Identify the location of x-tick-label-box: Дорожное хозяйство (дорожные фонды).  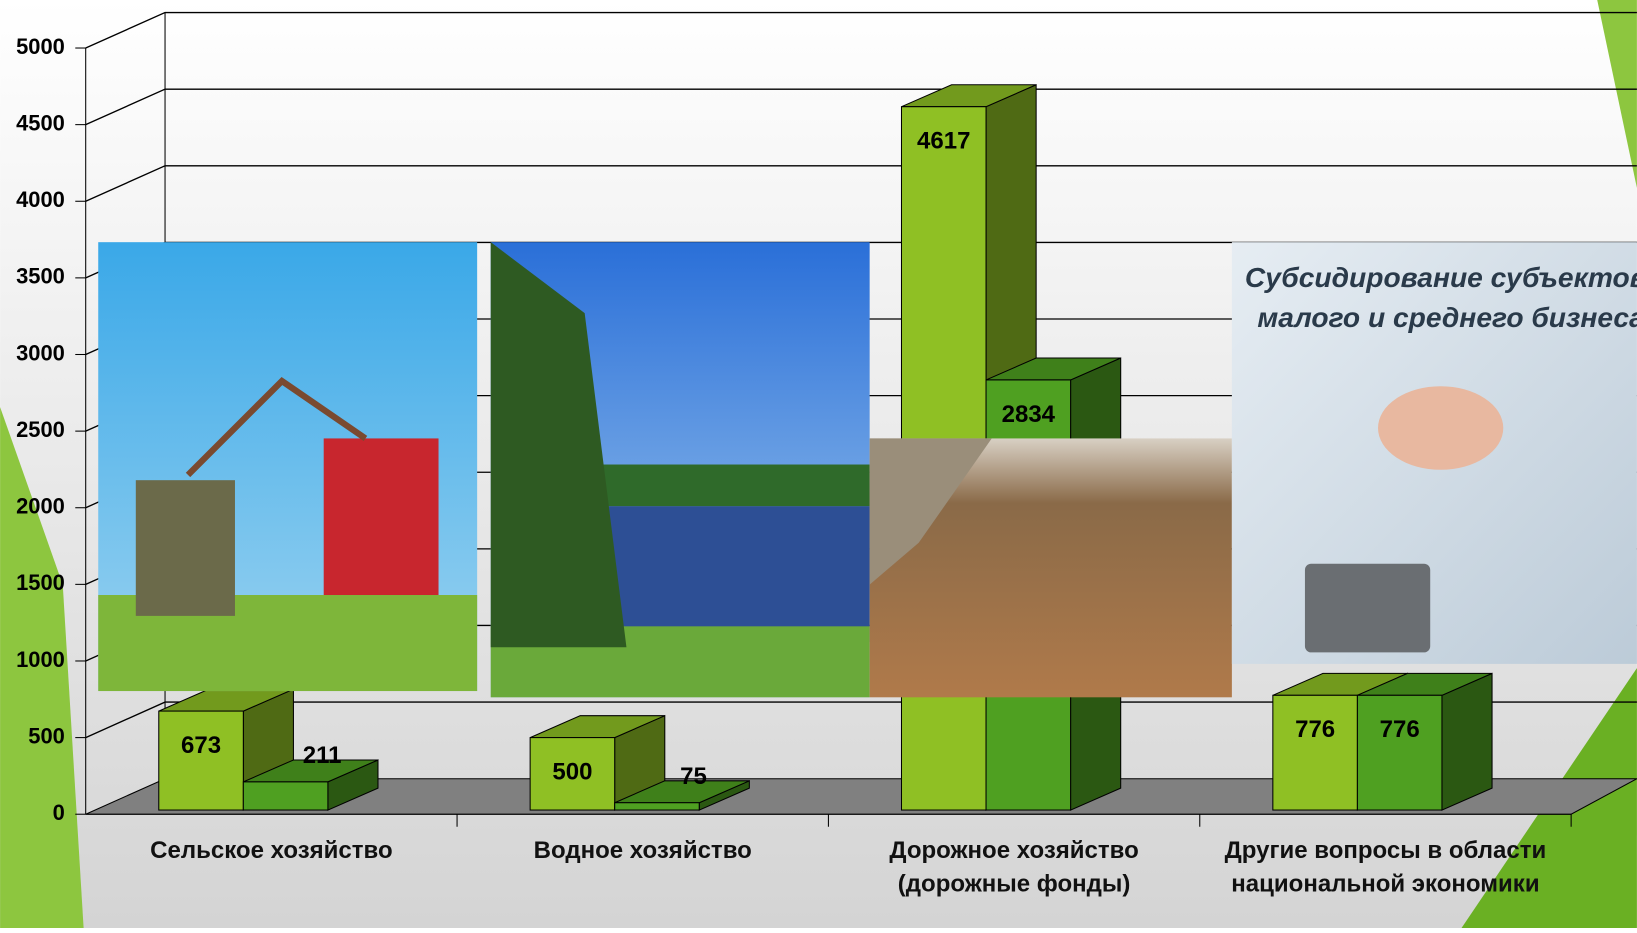
(1014, 866).